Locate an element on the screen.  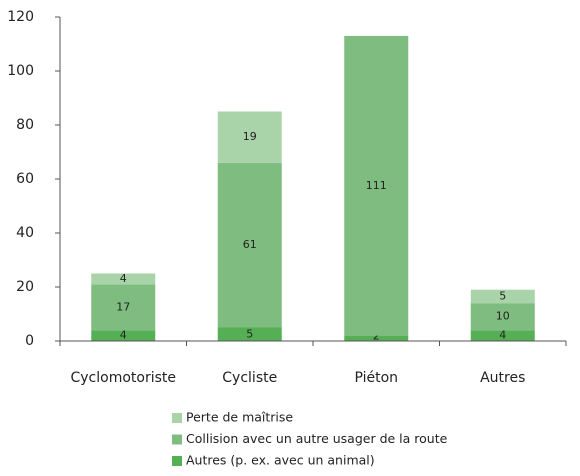
y-tick-label: 120 is located at coordinates (20, 17).